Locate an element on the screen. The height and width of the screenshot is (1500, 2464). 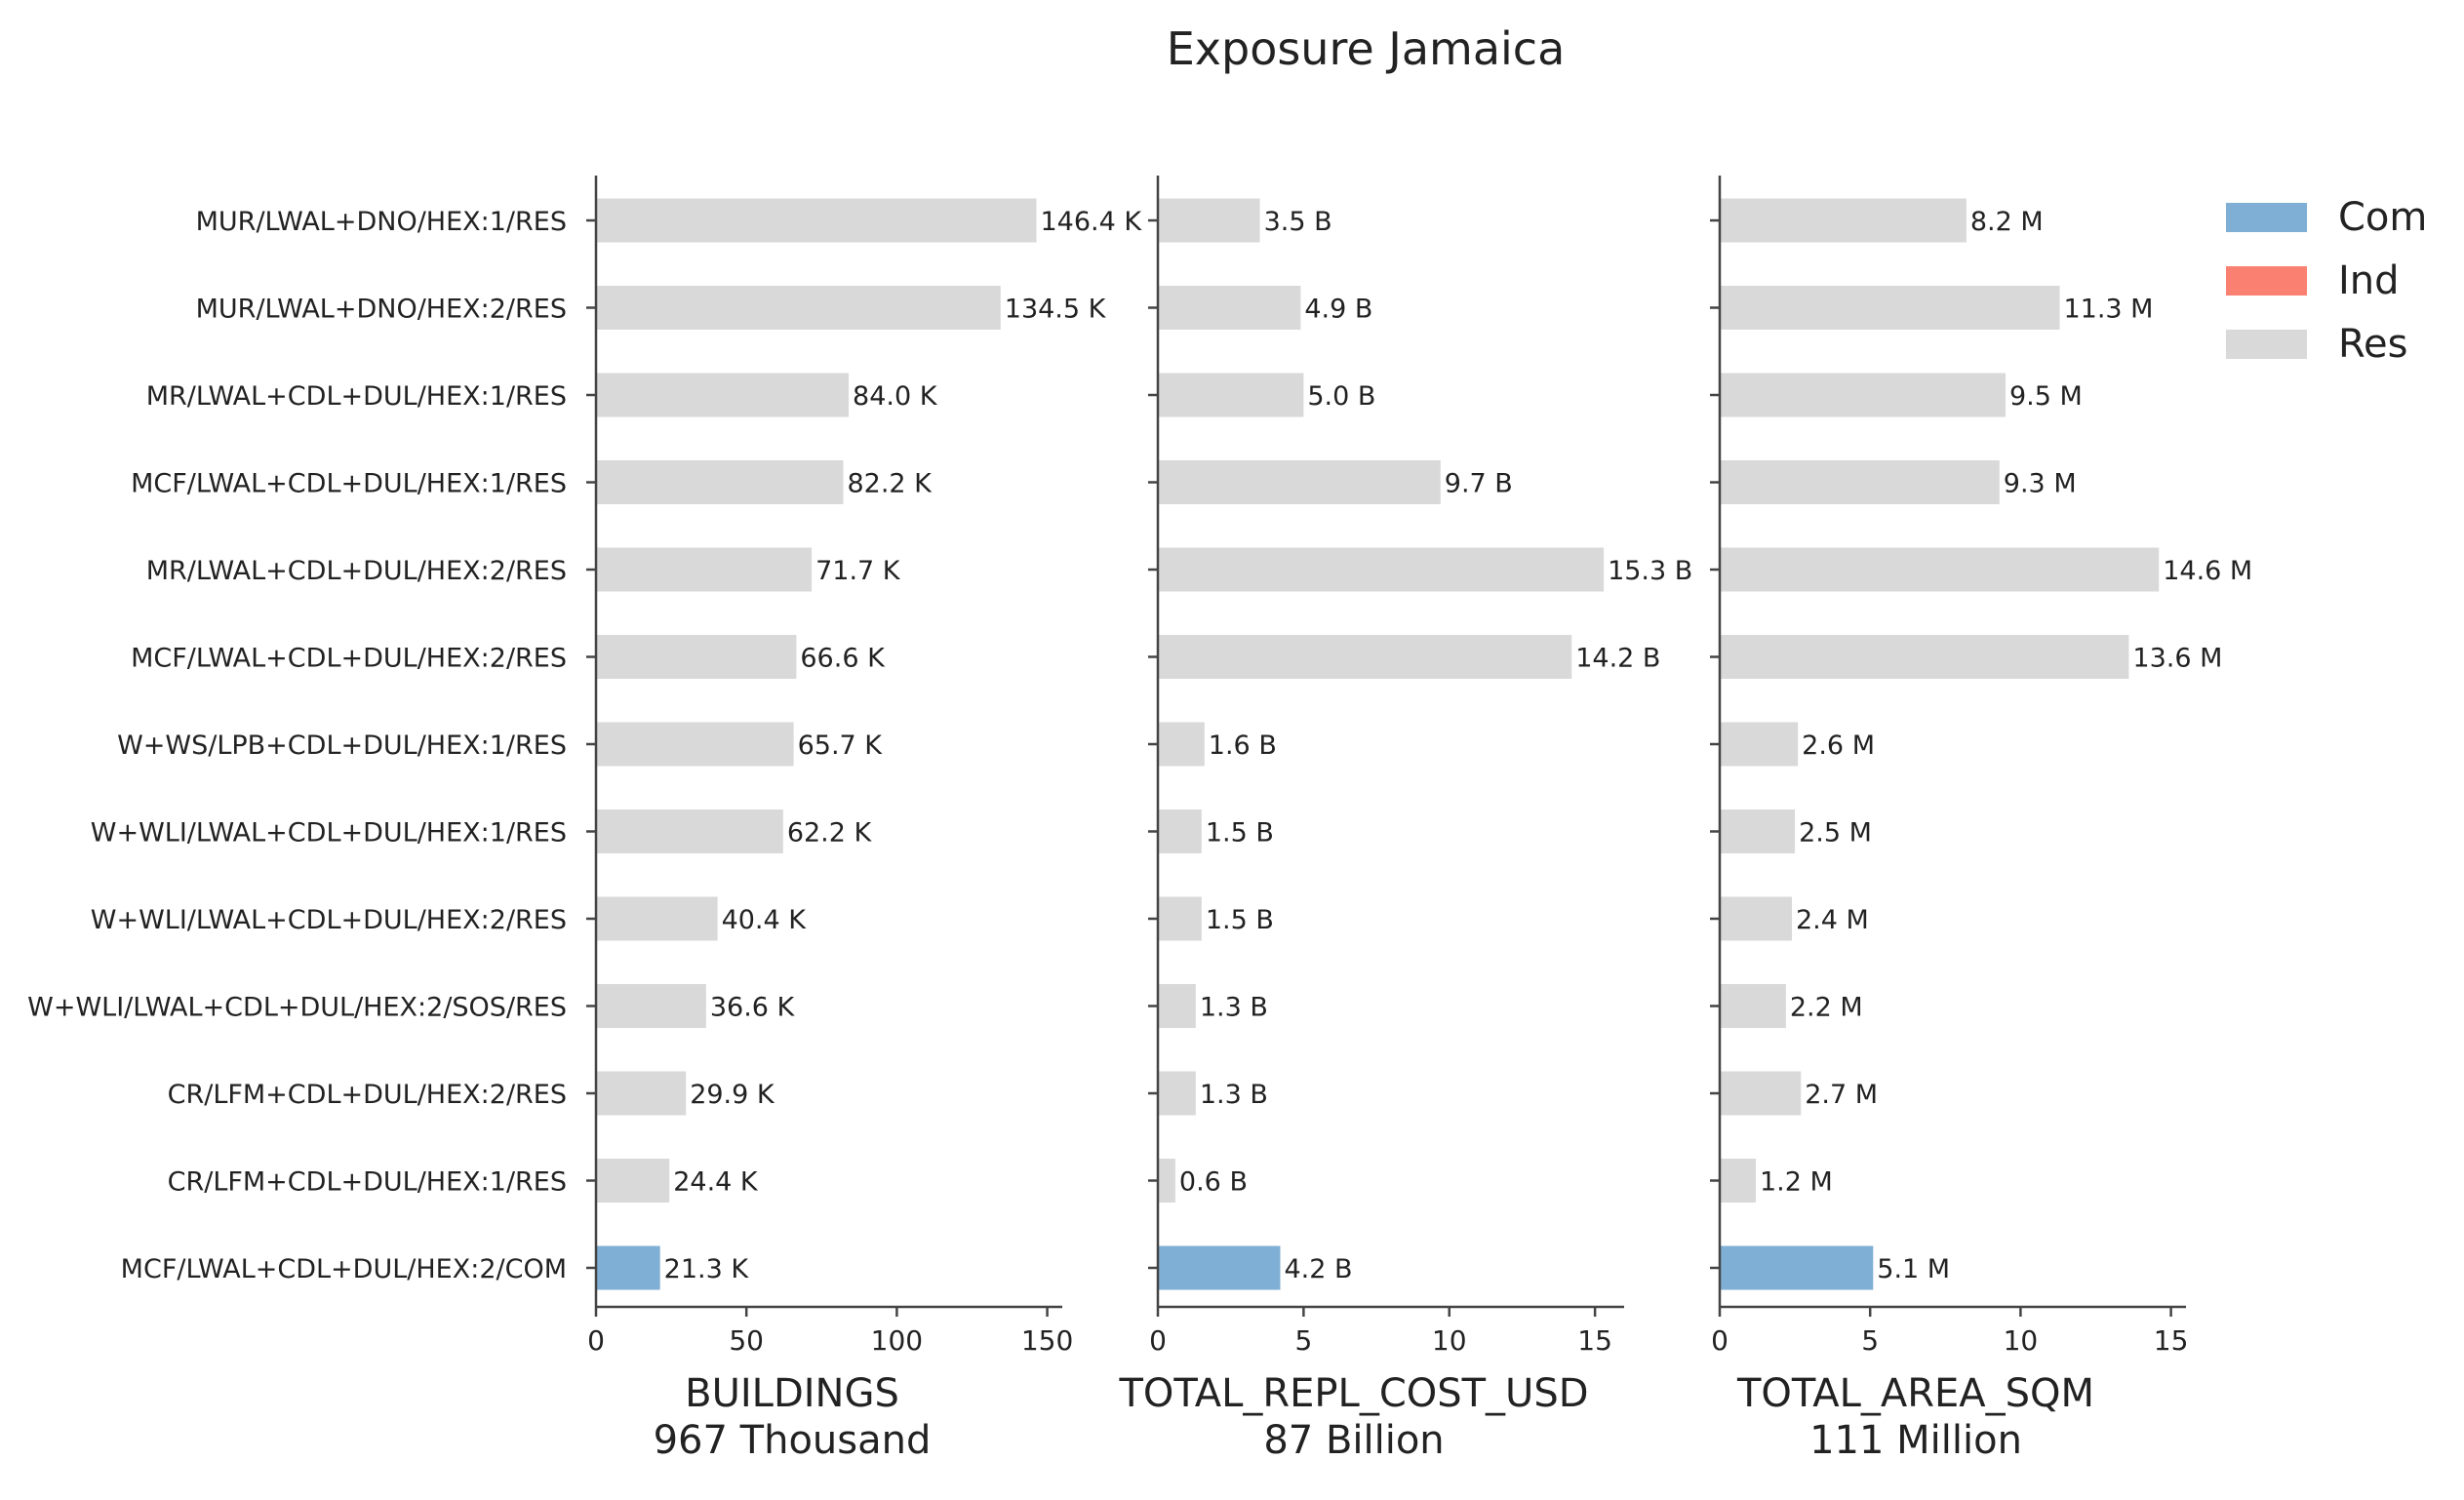
data-label: 24.4 K is located at coordinates (716, 1182).